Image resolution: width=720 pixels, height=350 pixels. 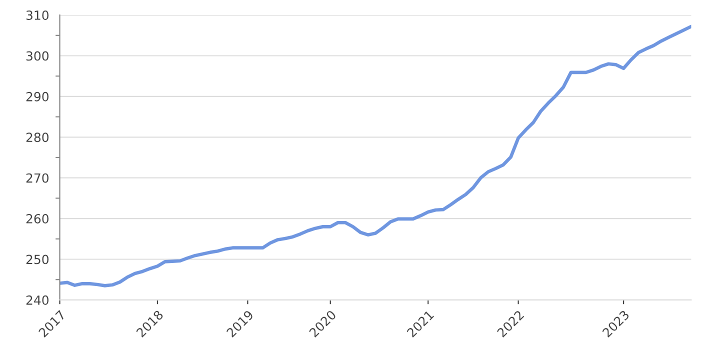 I want to click on y-tick-label: 240, so click(x=37, y=300).